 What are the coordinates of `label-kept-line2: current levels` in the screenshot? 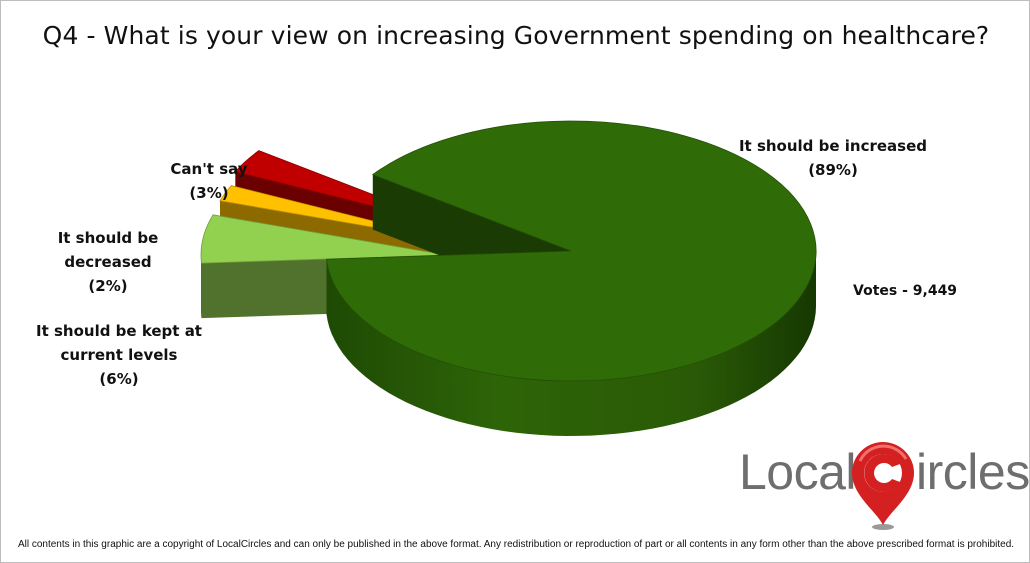 It's located at (119, 355).